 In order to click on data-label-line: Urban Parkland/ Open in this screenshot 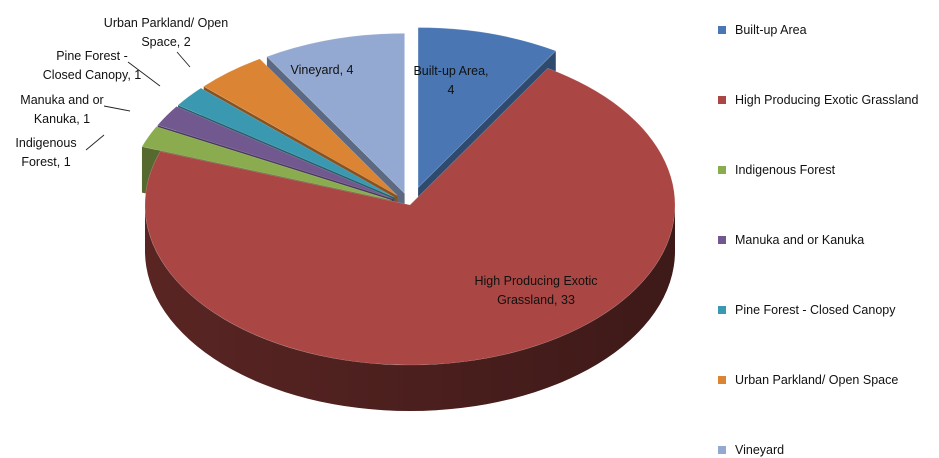, I will do `click(166, 23)`.